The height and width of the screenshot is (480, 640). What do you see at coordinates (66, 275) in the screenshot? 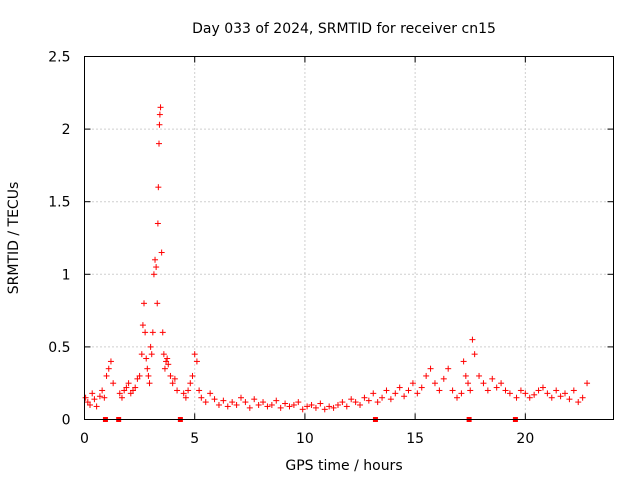
I see `y-tick-label: 1` at bounding box center [66, 275].